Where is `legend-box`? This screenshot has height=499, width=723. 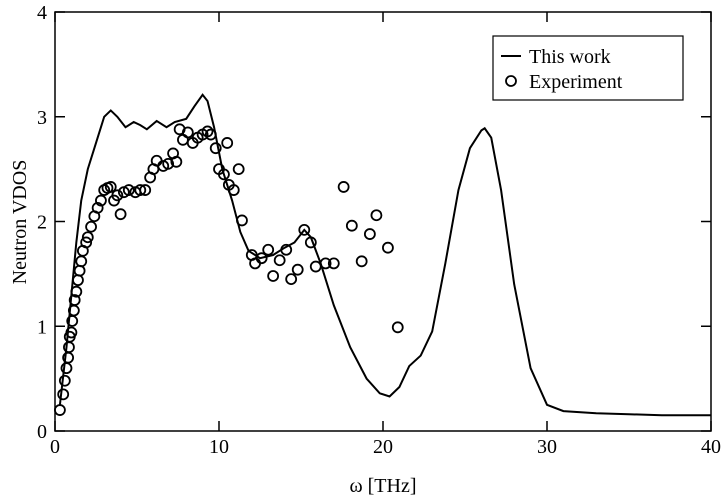
legend-box is located at coordinates (588, 68).